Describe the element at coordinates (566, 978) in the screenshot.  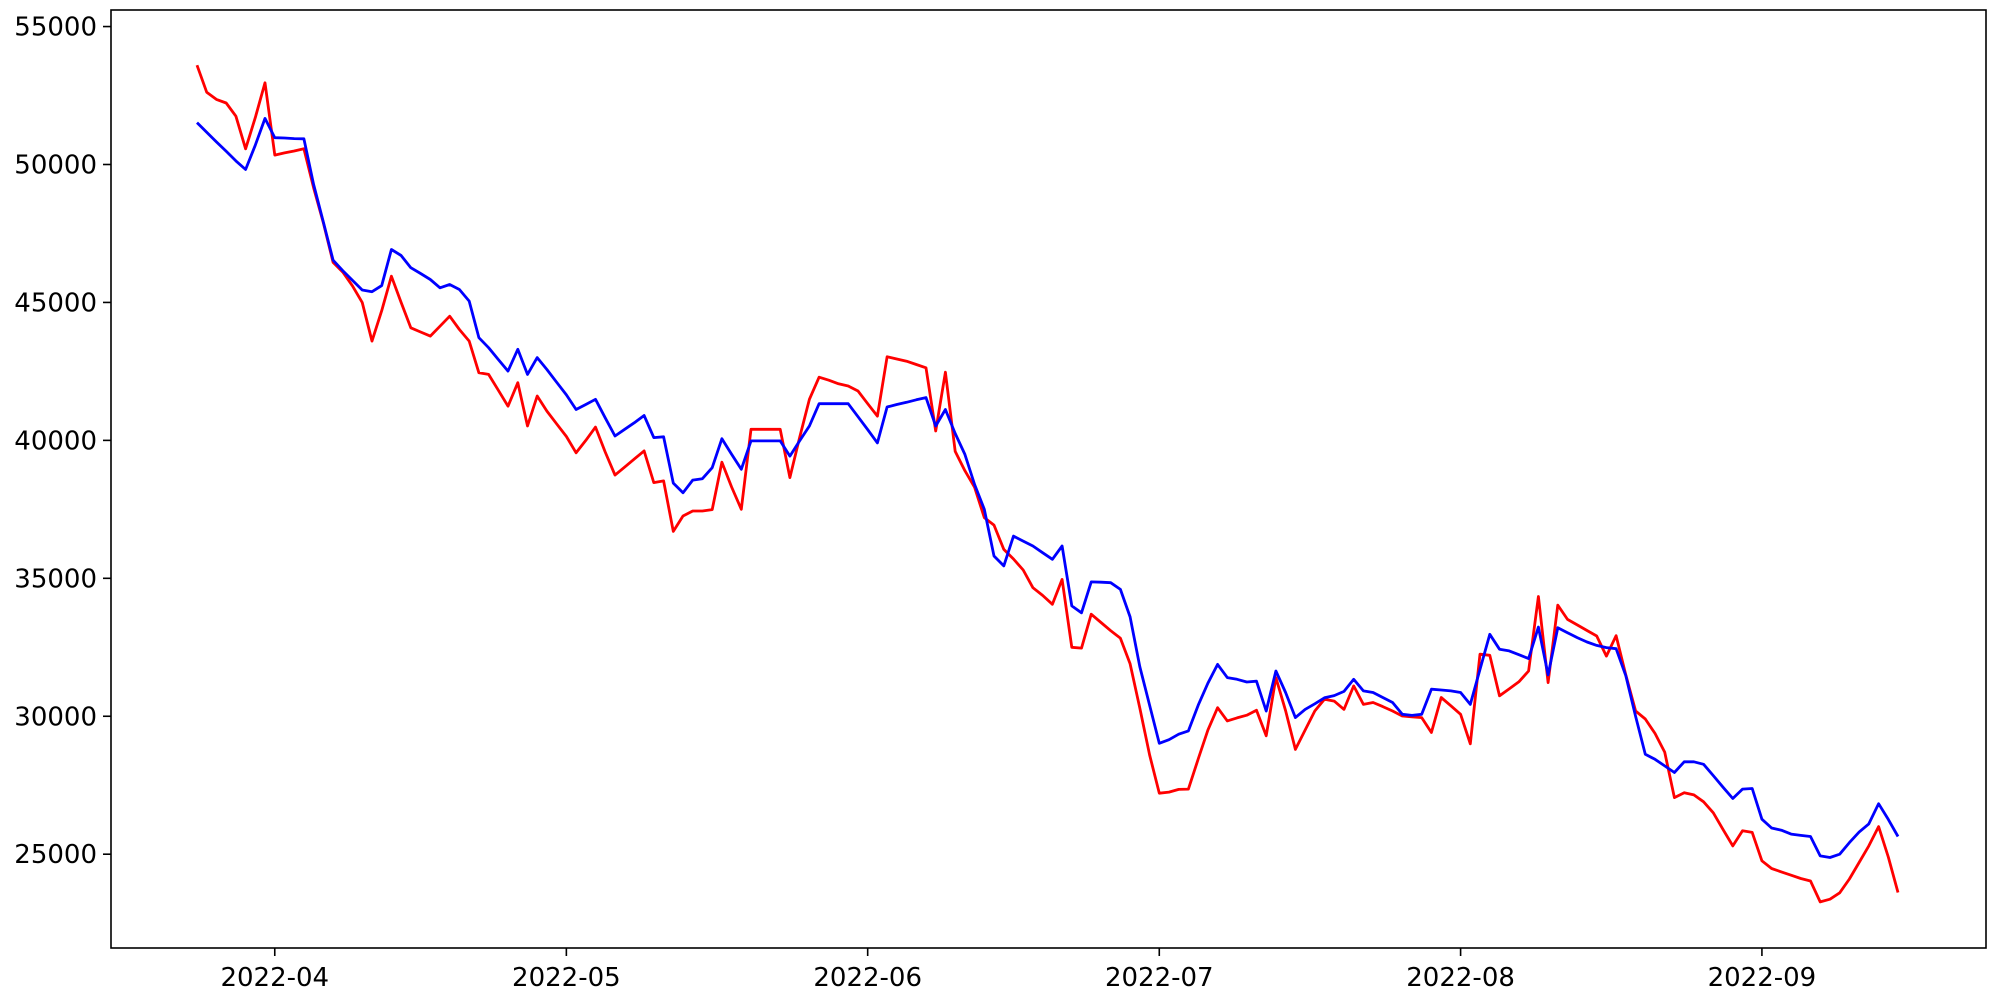
I see `x-tick-label: 2022-05` at that location.